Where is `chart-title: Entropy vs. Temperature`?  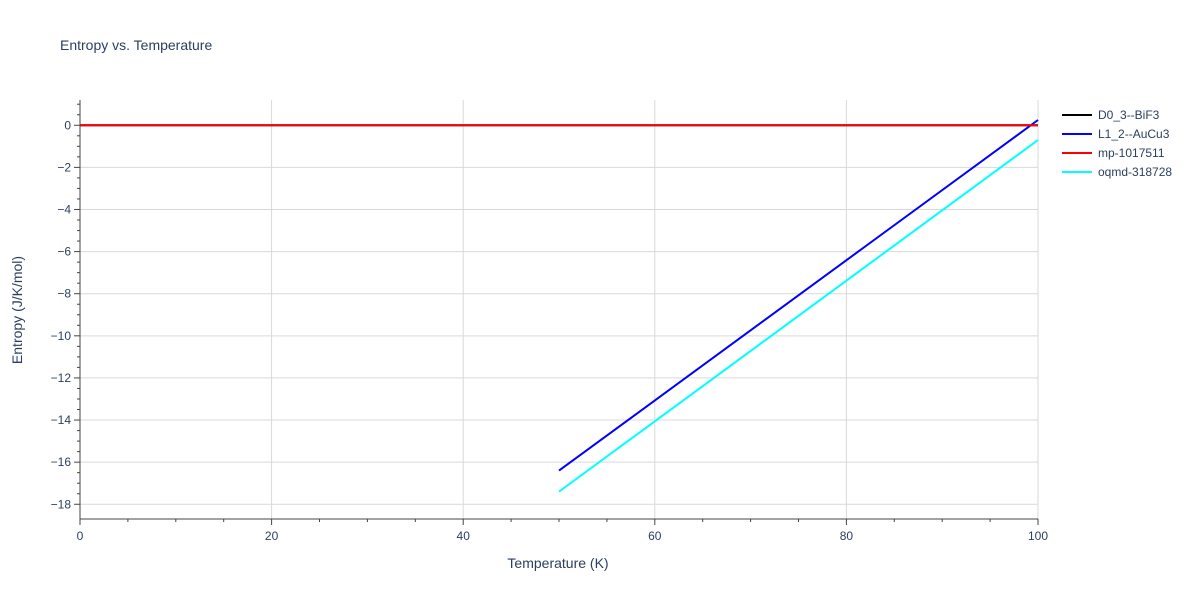 chart-title: Entropy vs. Temperature is located at coordinates (136, 45).